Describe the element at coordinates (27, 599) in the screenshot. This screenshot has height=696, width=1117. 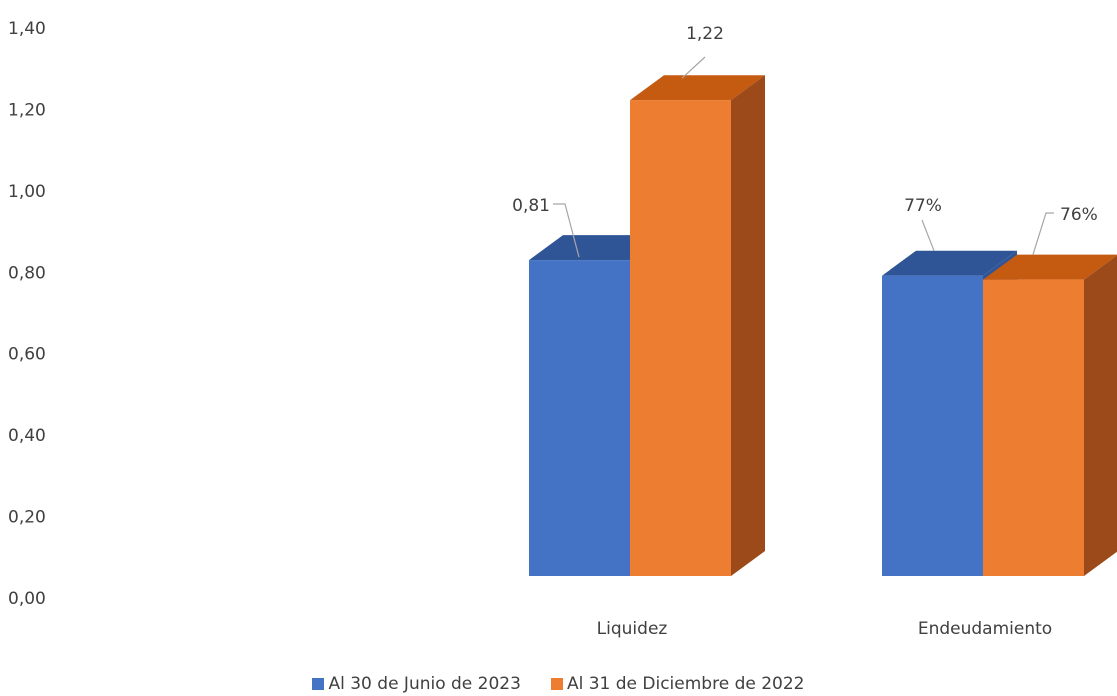
I see `y-tick-label: 0,00` at that location.